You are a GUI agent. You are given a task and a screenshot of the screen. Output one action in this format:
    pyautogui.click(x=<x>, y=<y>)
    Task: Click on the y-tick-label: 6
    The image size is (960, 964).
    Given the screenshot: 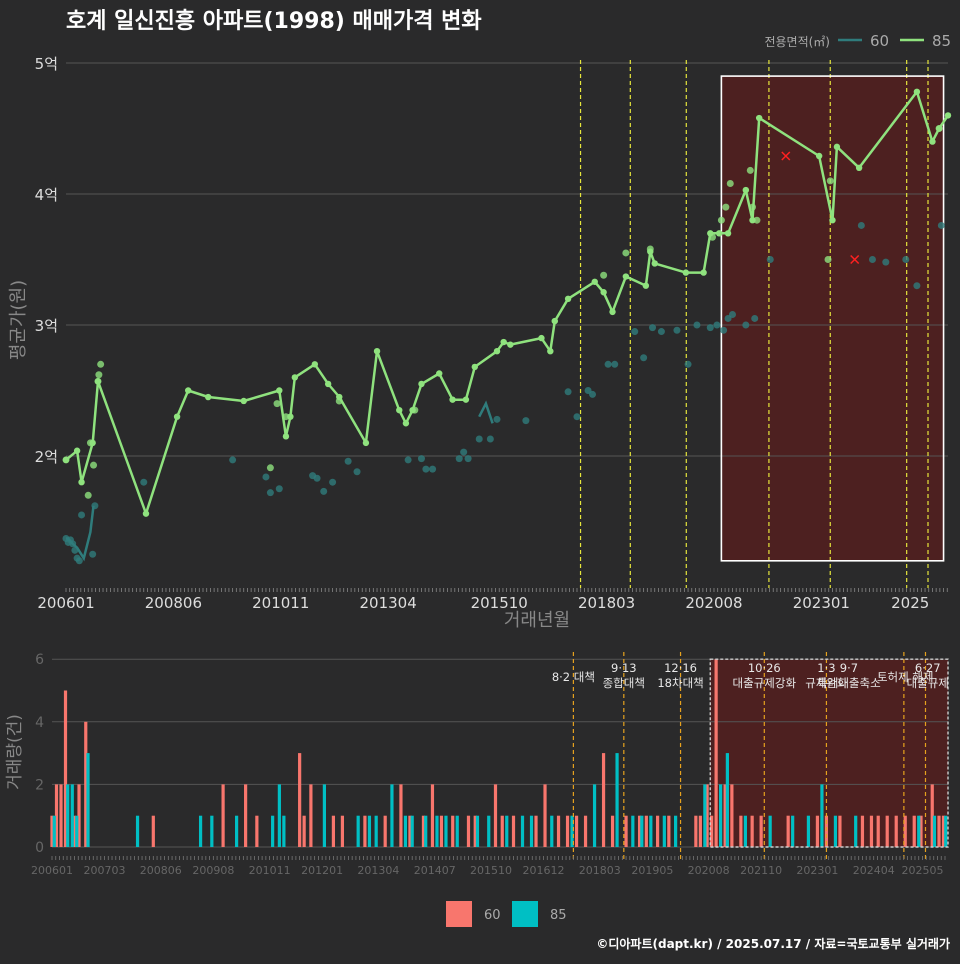 What is the action you would take?
    pyautogui.click(x=39, y=660)
    